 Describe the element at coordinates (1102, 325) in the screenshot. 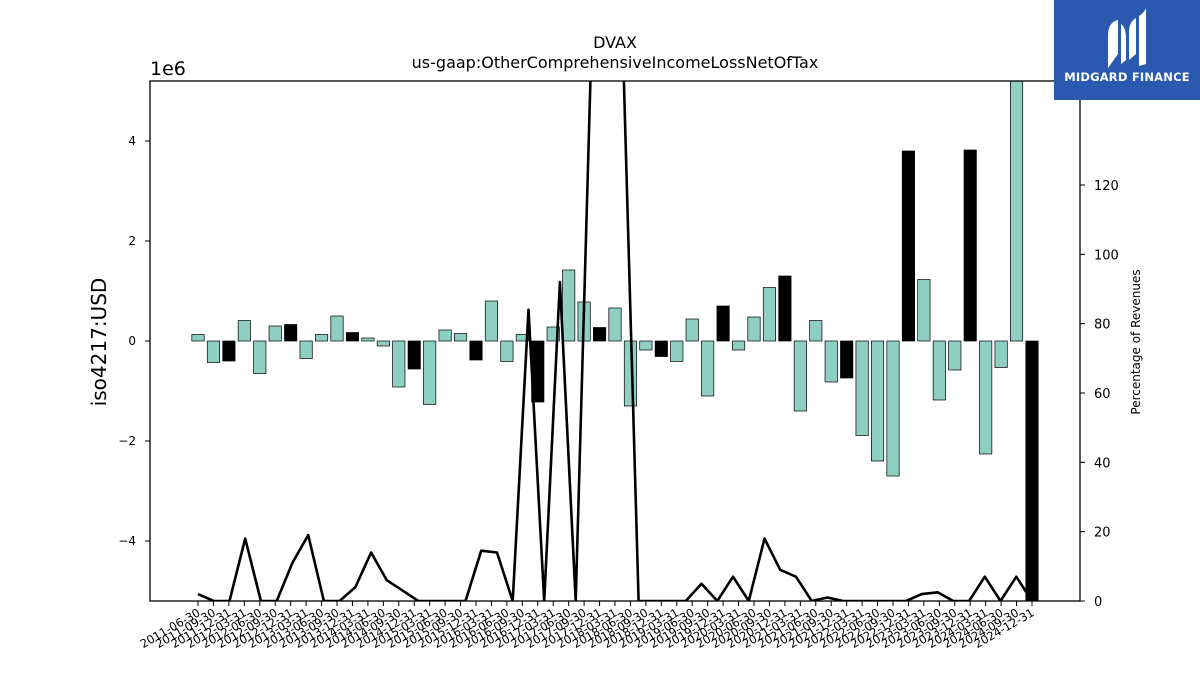

I see `y2-tick-label: 80` at that location.